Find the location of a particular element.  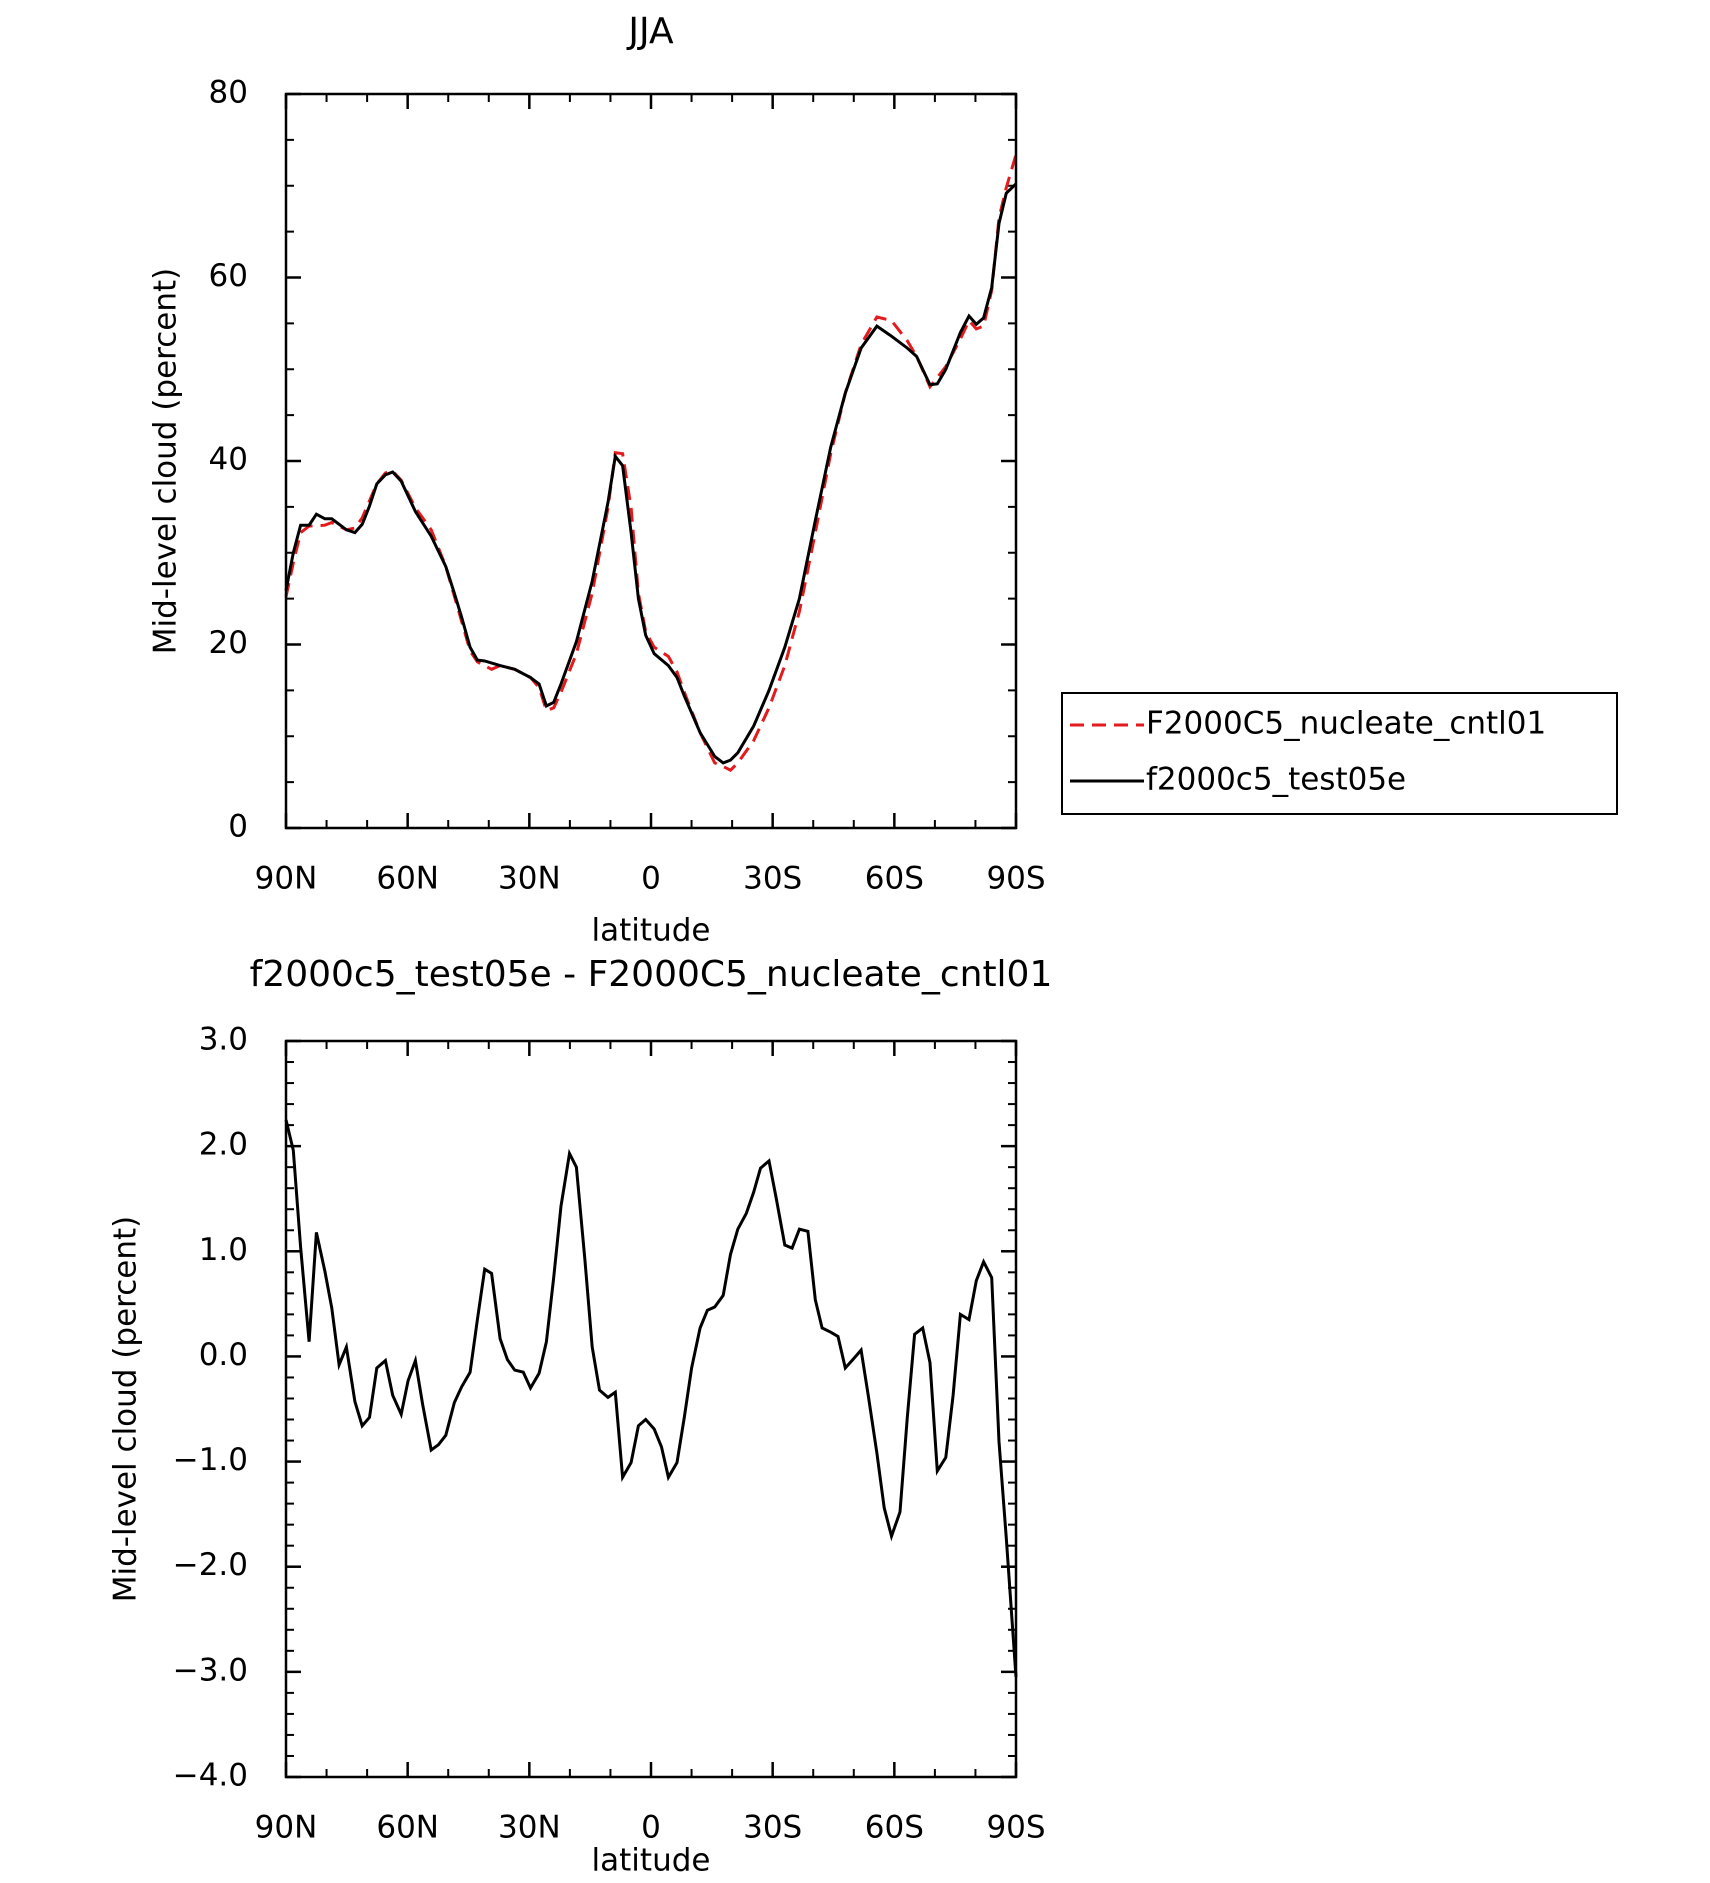

y-tick-label: 20 is located at coordinates (228, 643).